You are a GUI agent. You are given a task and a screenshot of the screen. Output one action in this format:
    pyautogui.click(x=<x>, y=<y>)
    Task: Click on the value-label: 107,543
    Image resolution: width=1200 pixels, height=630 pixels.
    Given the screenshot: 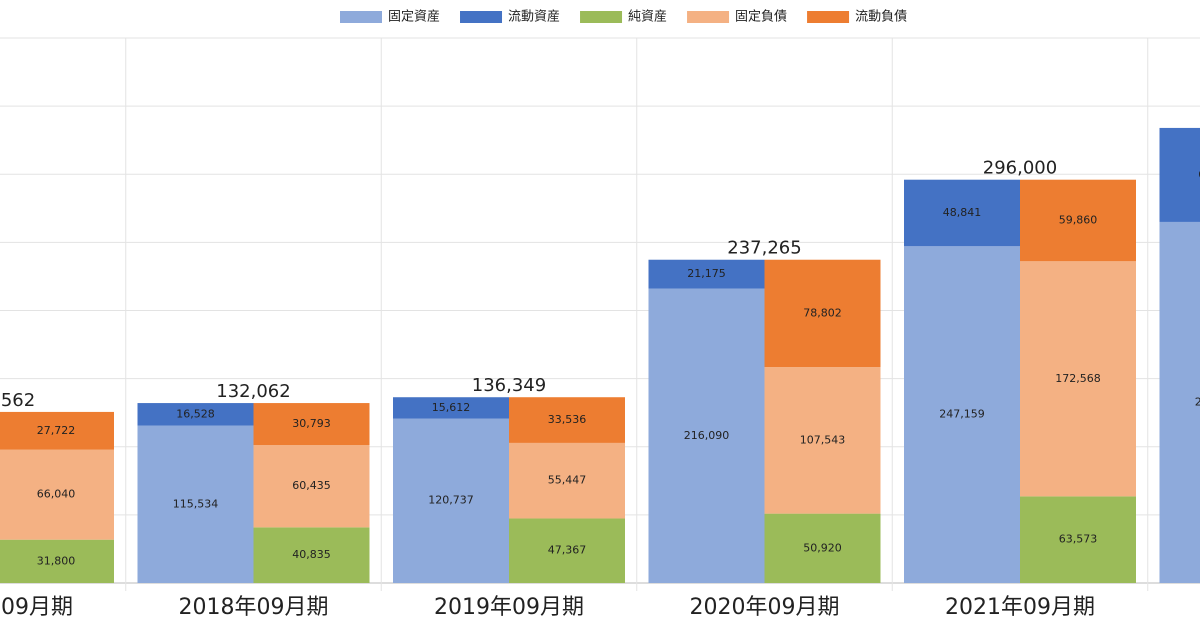 What is the action you would take?
    pyautogui.click(x=823, y=439)
    